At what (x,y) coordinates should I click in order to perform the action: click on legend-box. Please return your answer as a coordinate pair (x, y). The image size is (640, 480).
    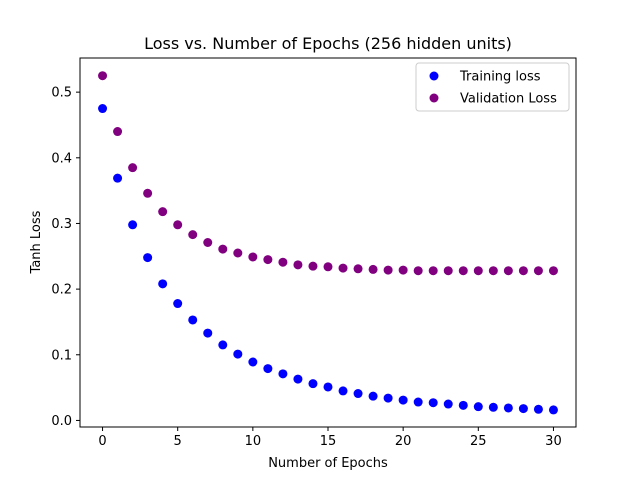
    Looking at the image, I should click on (492, 87).